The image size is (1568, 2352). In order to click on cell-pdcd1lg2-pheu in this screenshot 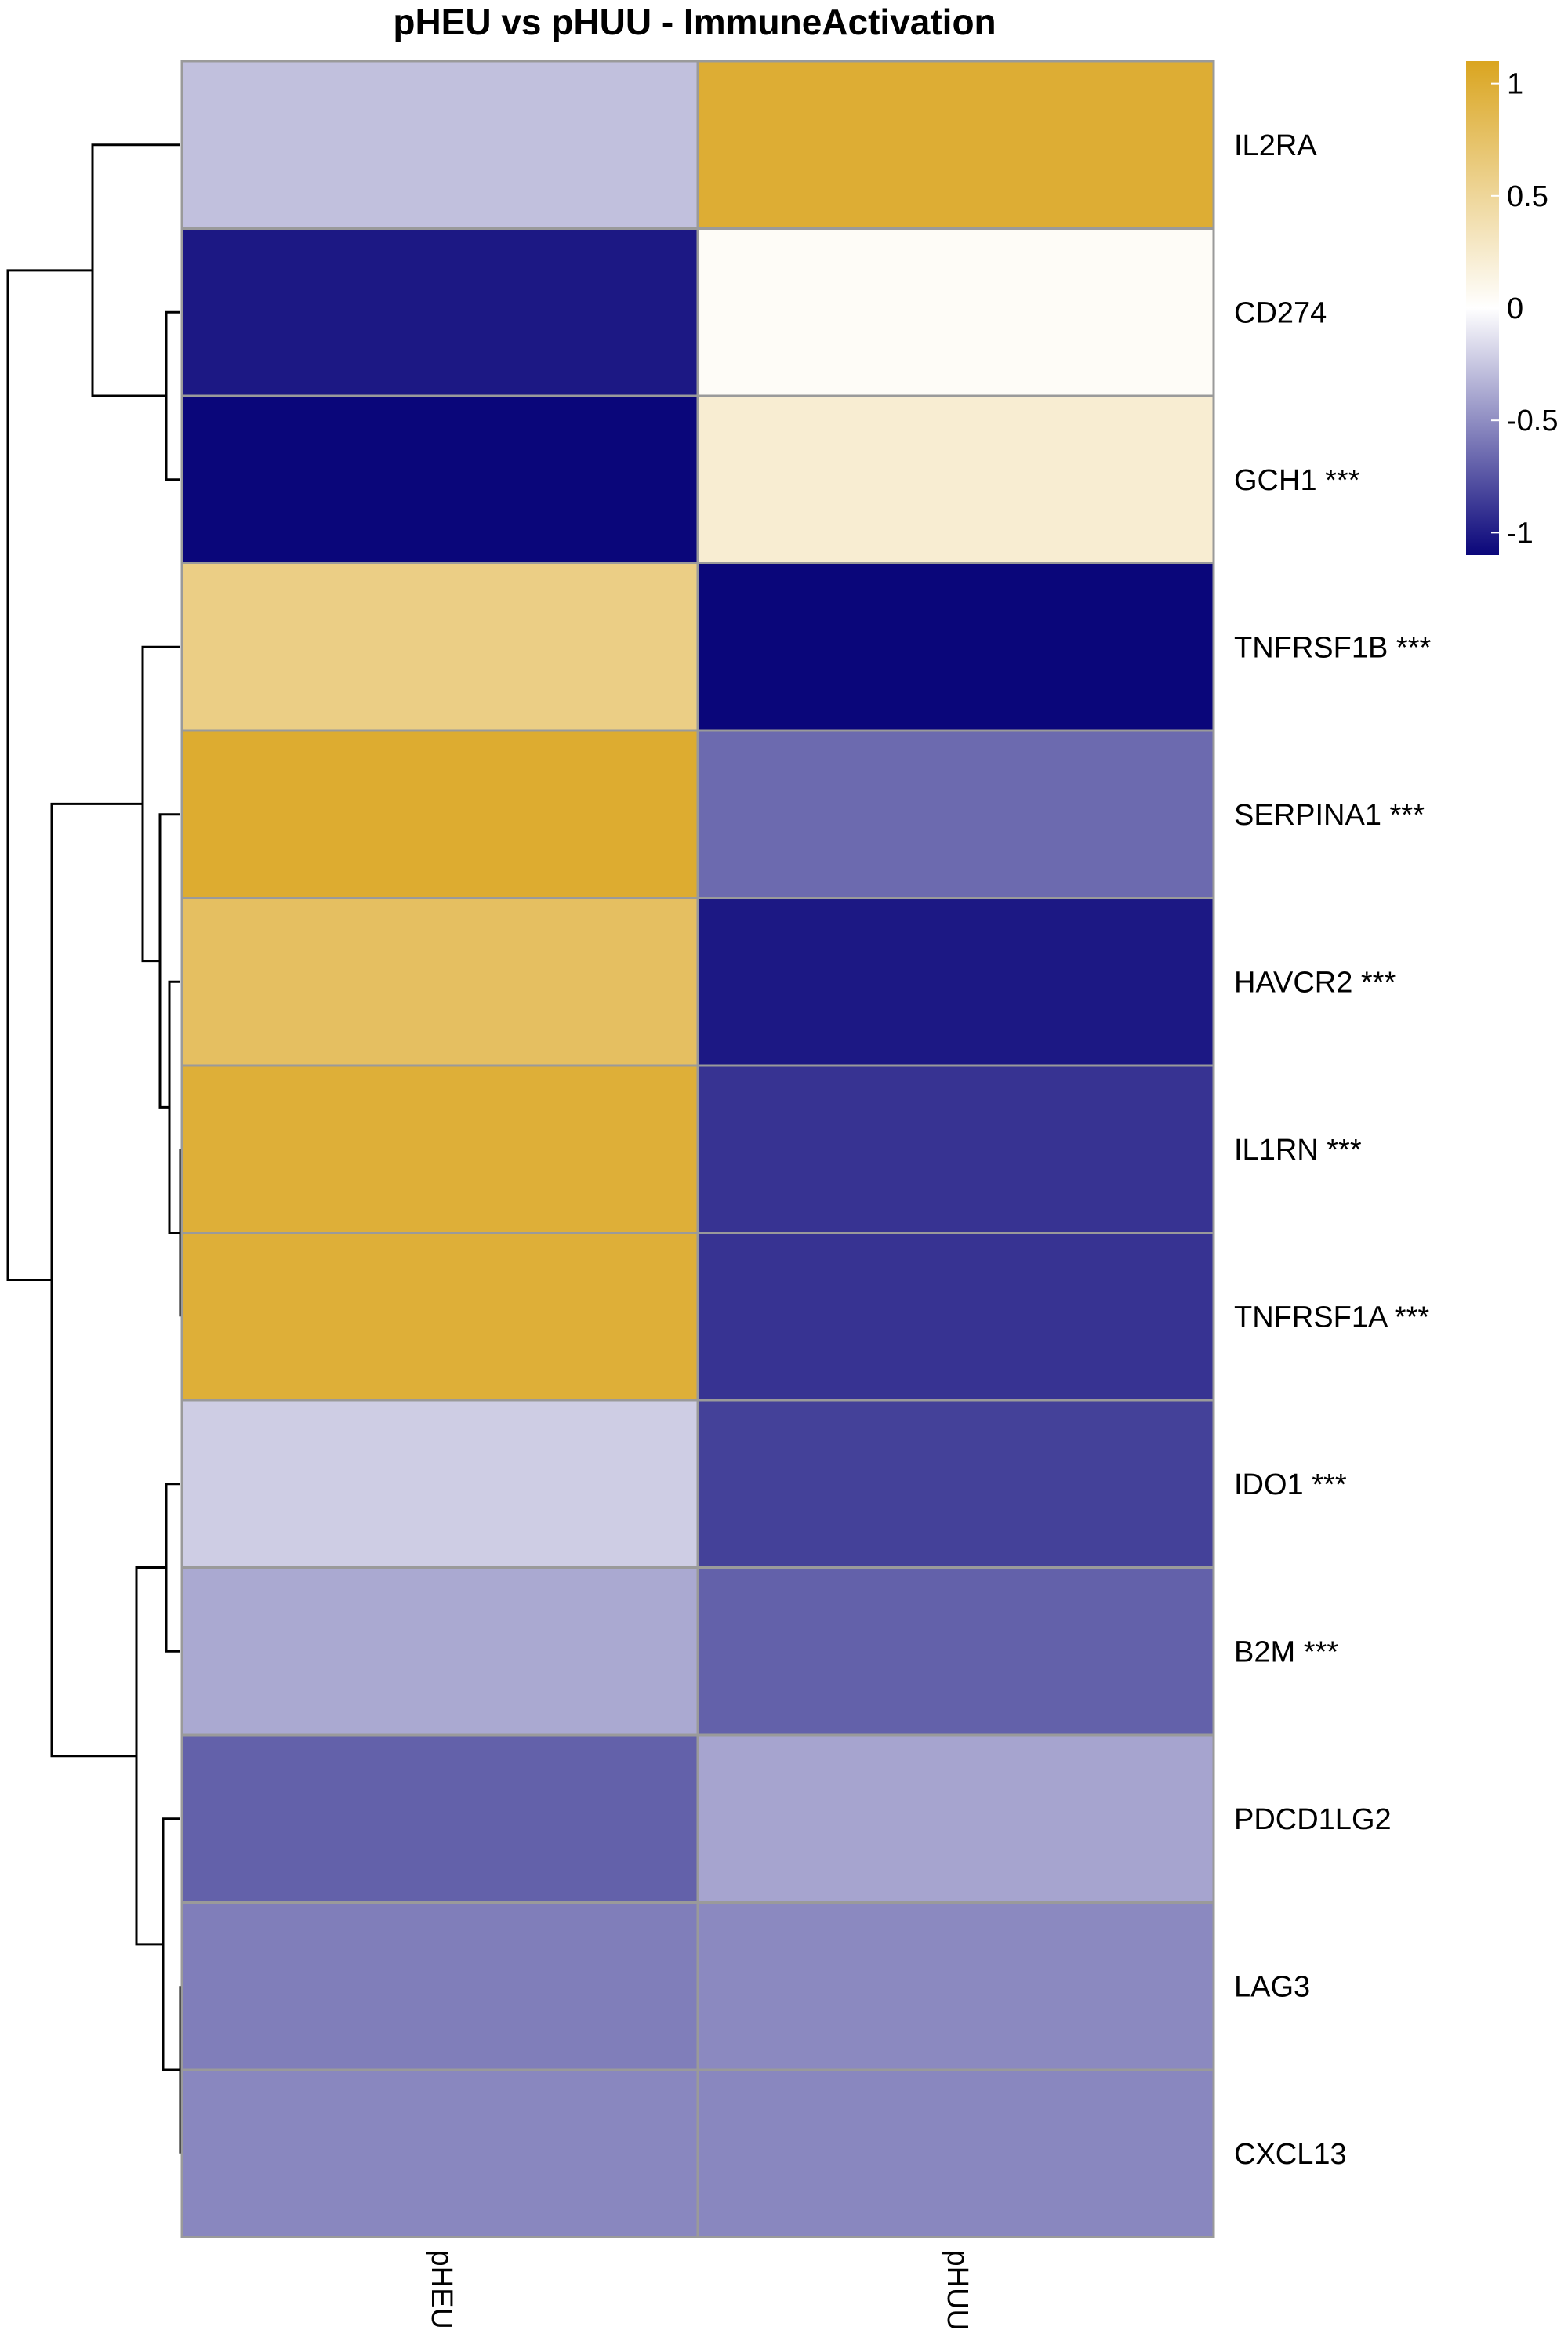, I will do `click(440, 1819)`.